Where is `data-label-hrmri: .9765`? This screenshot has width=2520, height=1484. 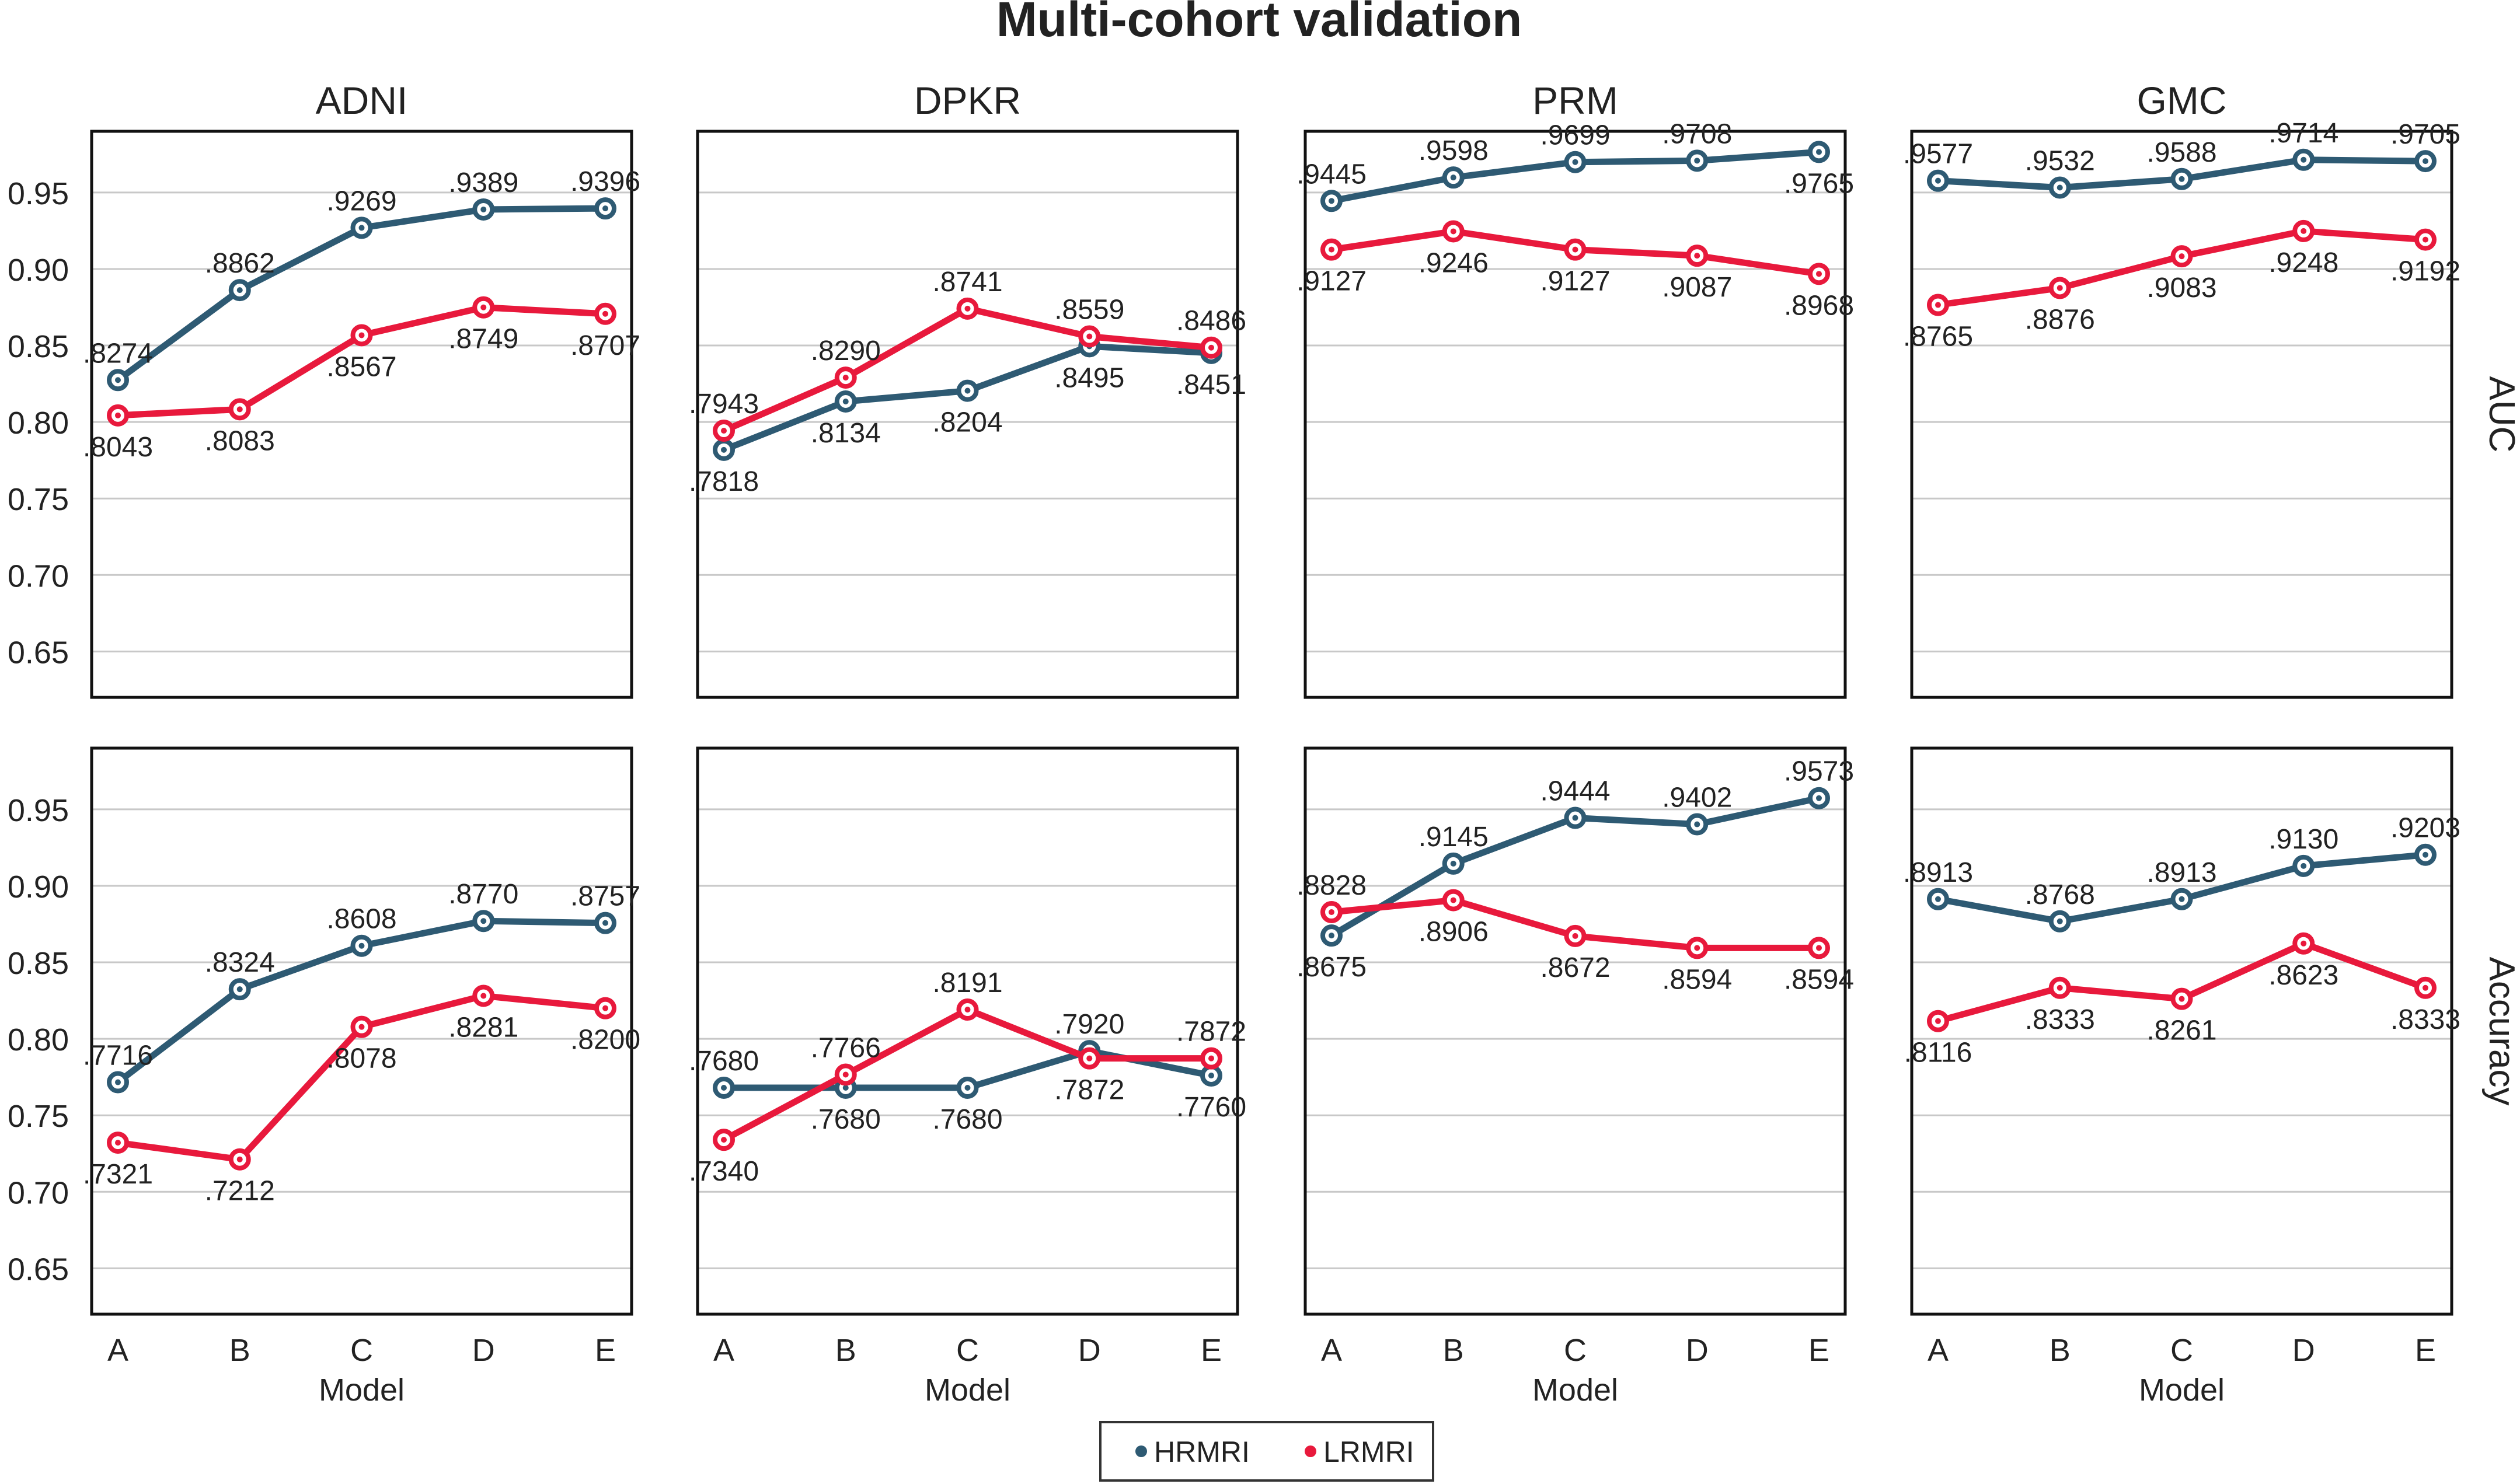 data-label-hrmri: .9765 is located at coordinates (1819, 184).